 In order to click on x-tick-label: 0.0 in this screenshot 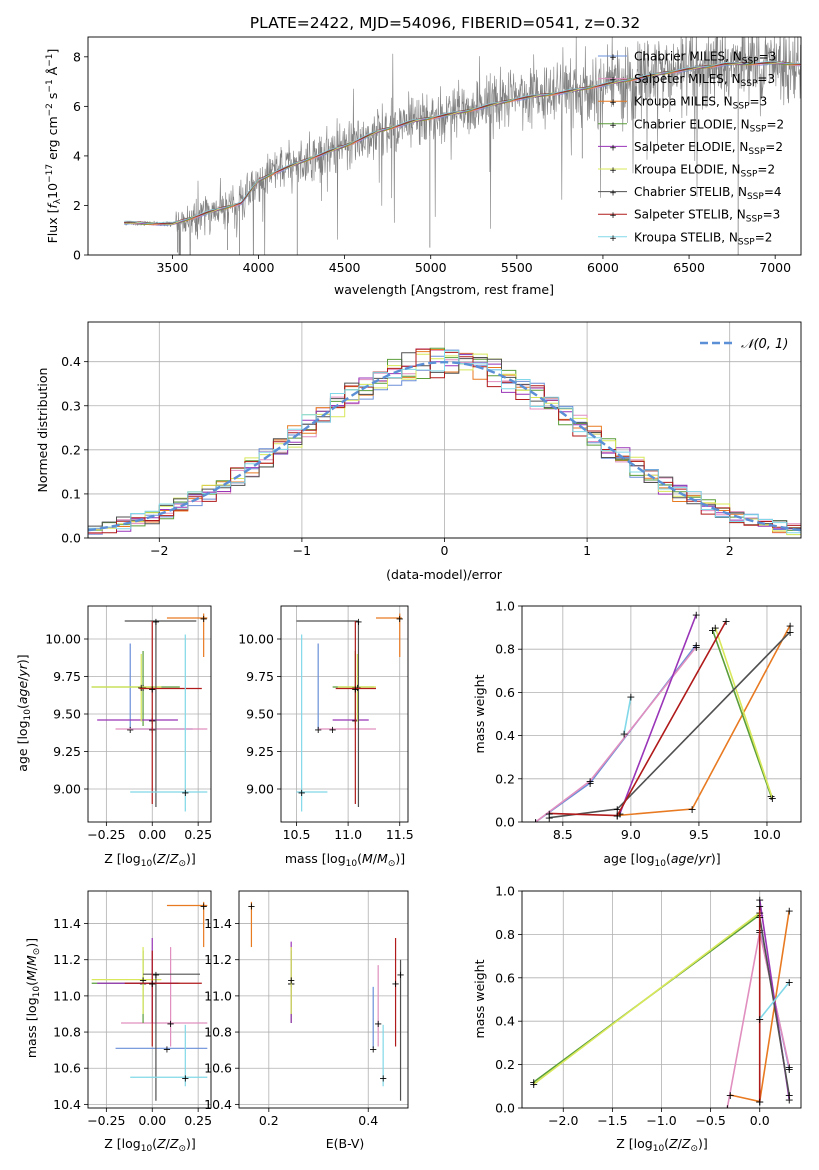, I will do `click(760, 1120)`.